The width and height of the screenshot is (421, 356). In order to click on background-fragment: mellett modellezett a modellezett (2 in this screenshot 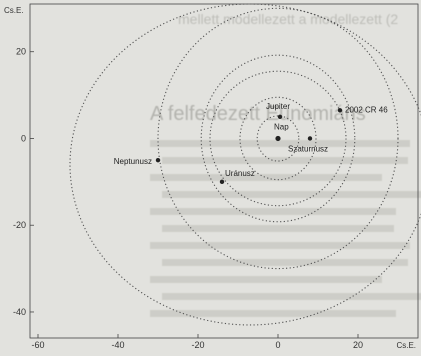, I will do `click(288, 19)`.